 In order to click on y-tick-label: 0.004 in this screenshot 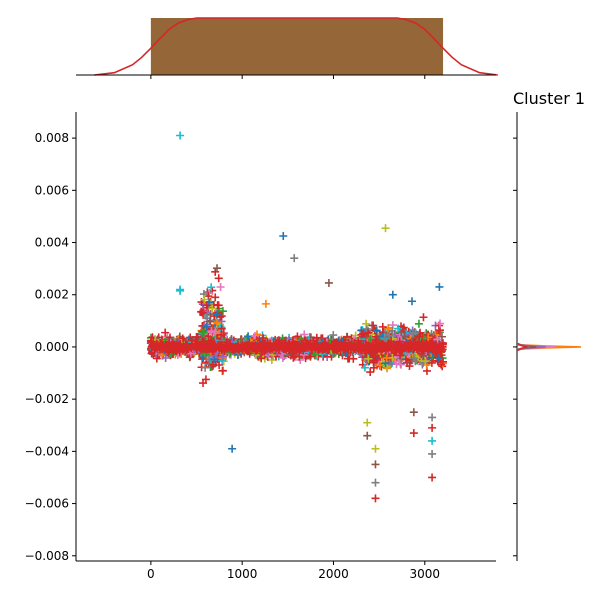, I will do `click(52, 243)`.